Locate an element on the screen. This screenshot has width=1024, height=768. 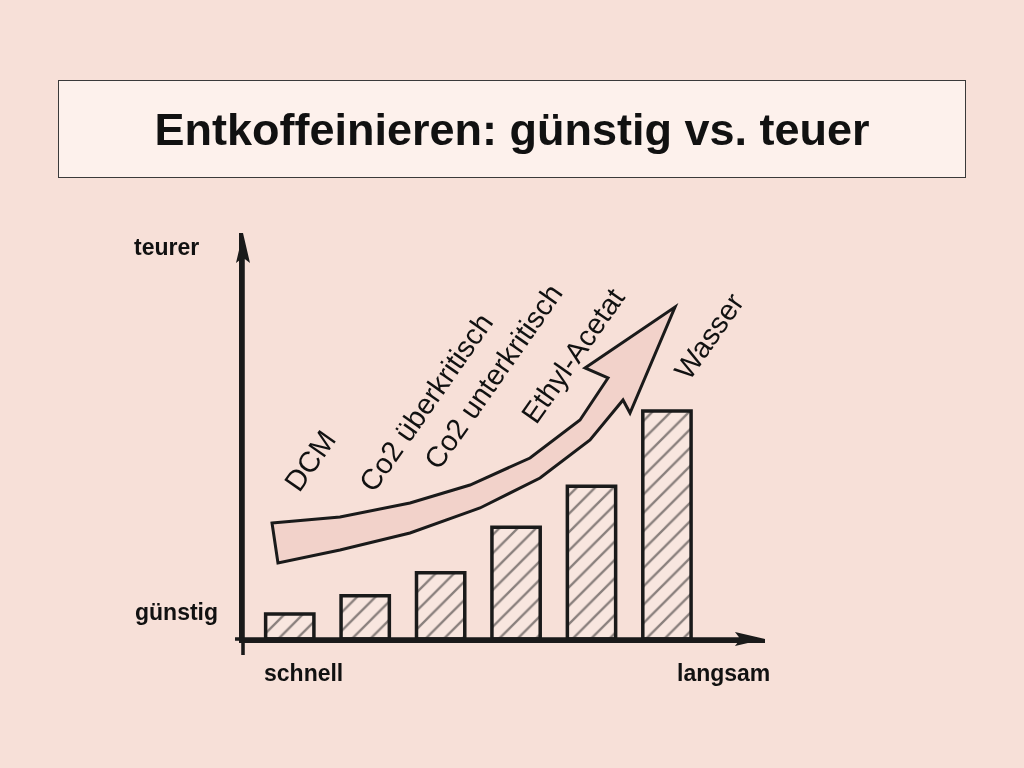
text: teurer is located at coordinates (167, 247).